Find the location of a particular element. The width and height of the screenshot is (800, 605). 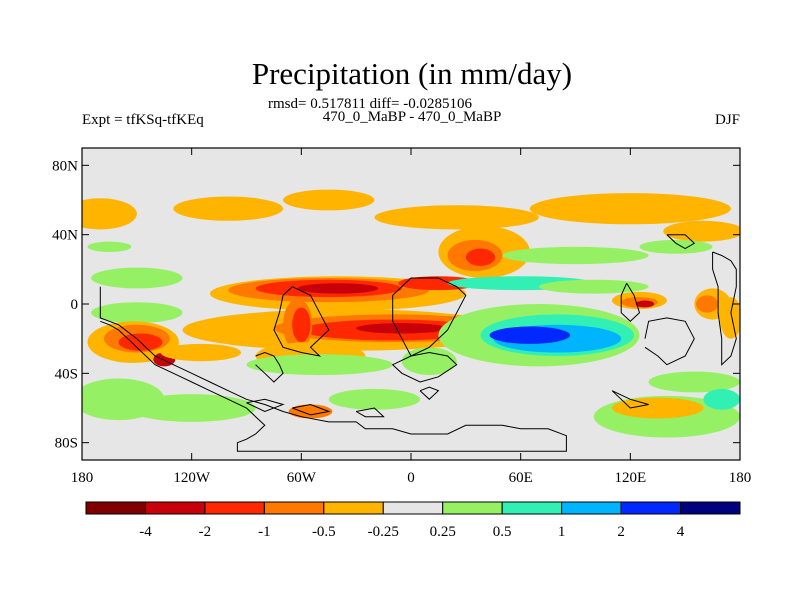

colorbar-label-3: -0.5 is located at coordinates (324, 532).